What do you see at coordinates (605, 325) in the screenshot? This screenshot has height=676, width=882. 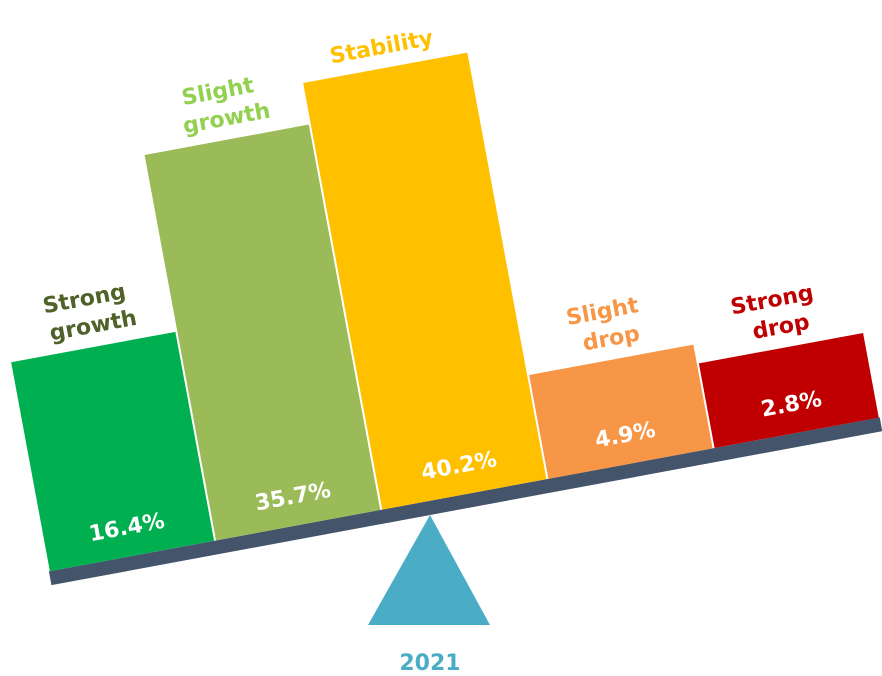 I see `category-label: Slight drop` at bounding box center [605, 325].